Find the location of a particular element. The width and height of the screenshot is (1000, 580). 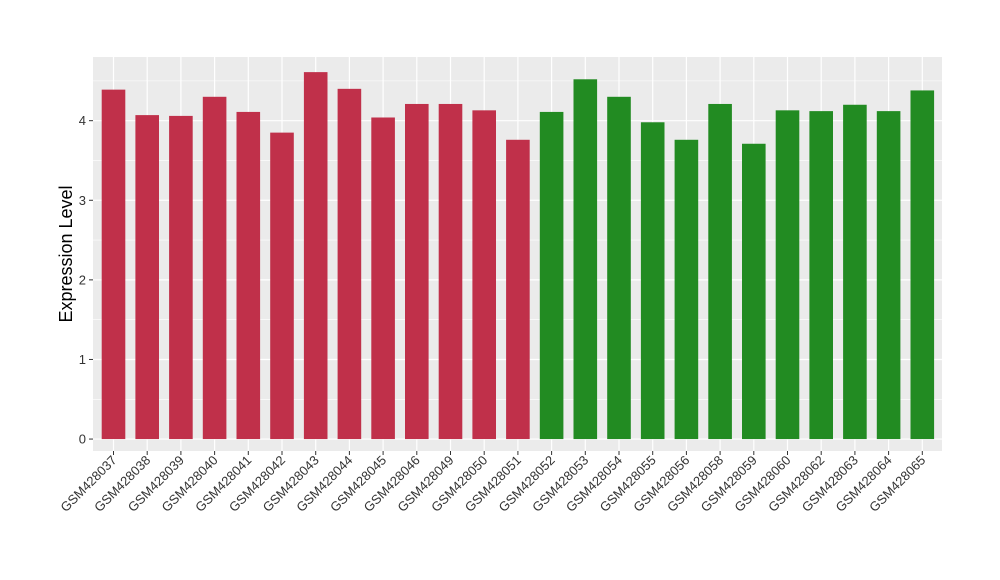

bar-GSM428039 is located at coordinates (181, 277).